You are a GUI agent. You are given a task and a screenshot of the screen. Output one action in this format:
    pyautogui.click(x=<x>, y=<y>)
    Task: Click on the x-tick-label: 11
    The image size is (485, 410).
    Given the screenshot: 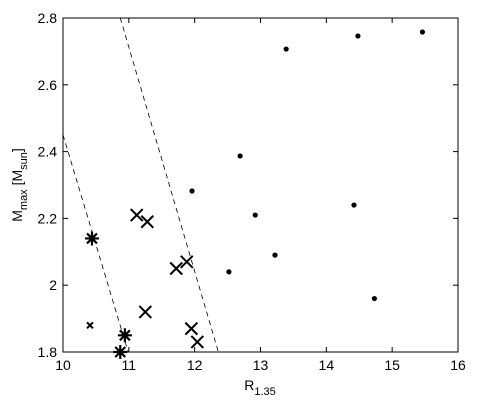 What is the action you would take?
    pyautogui.click(x=129, y=365)
    